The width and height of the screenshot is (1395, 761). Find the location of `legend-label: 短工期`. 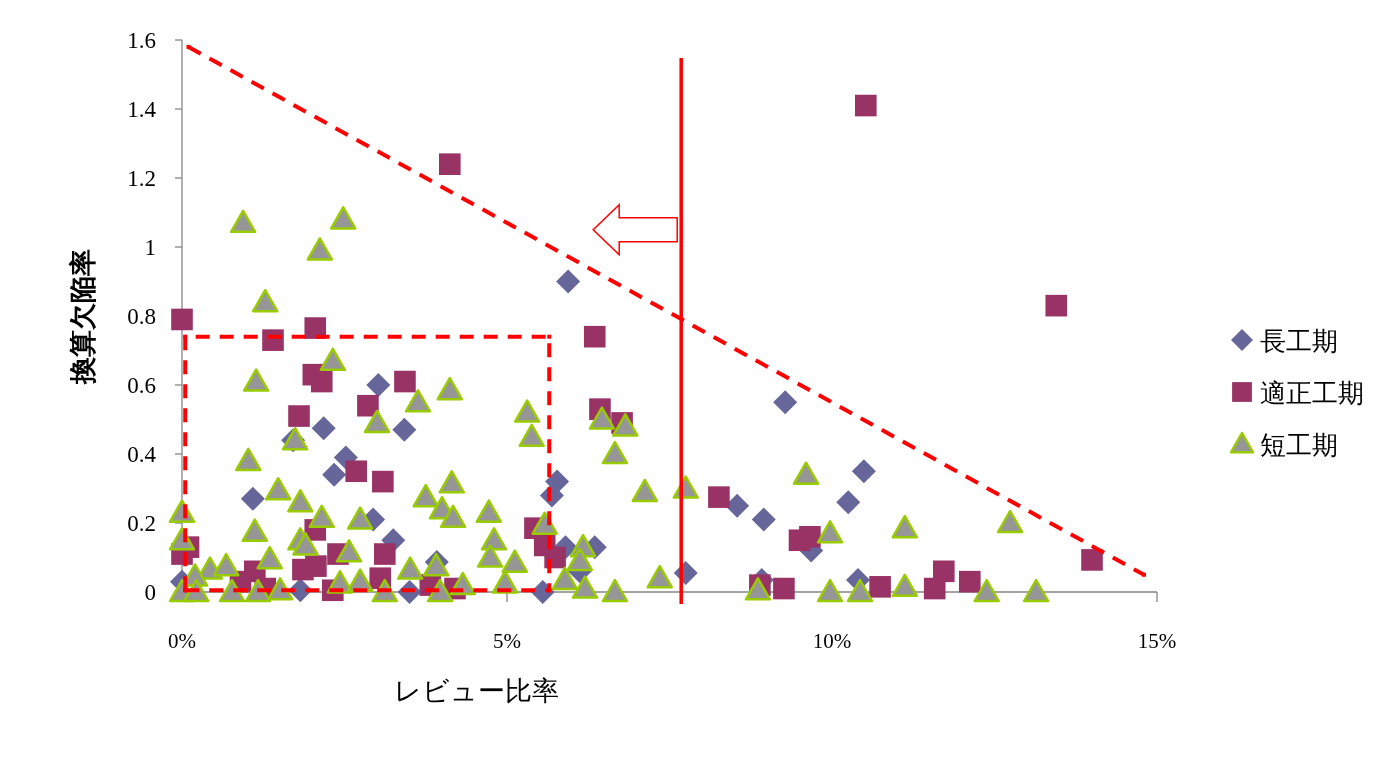

legend-label: 短工期 is located at coordinates (1299, 445).